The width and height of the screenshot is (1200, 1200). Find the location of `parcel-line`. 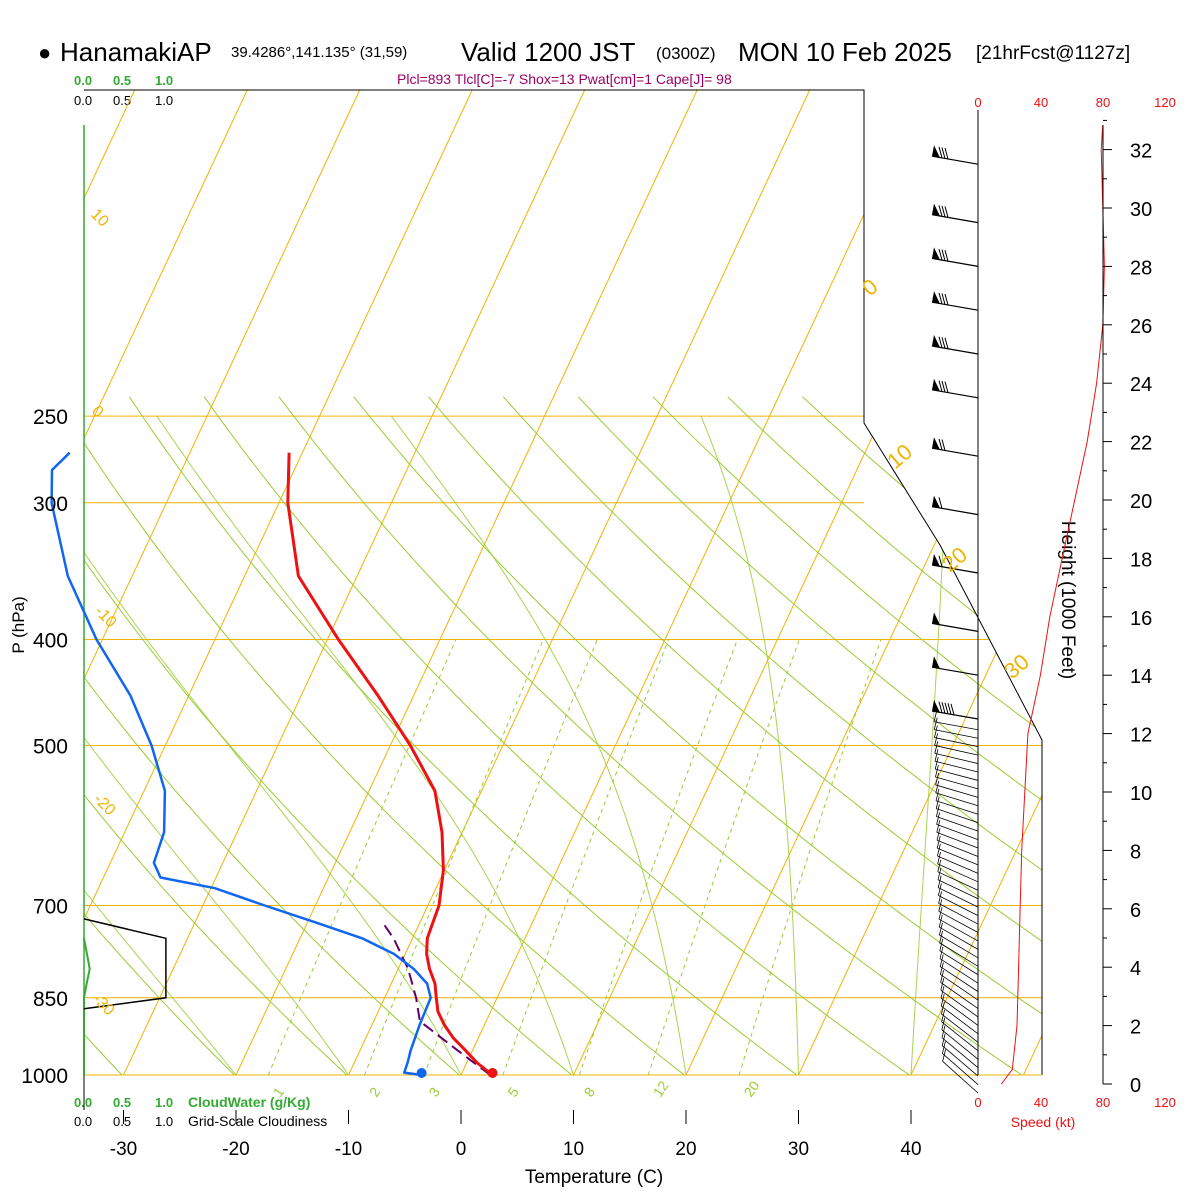

parcel-line is located at coordinates (436, 998).